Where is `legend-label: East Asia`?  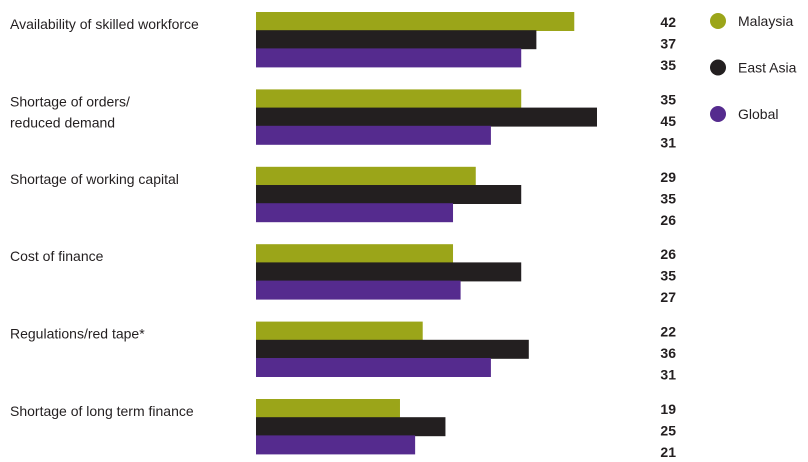 legend-label: East Asia is located at coordinates (767, 68).